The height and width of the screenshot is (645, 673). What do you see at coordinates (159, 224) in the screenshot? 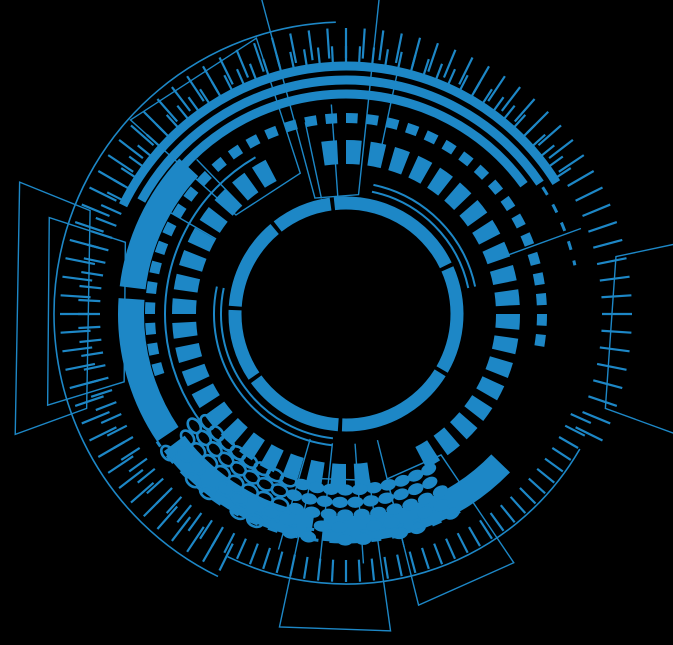
I see `heavy-arc-segment` at bounding box center [159, 224].